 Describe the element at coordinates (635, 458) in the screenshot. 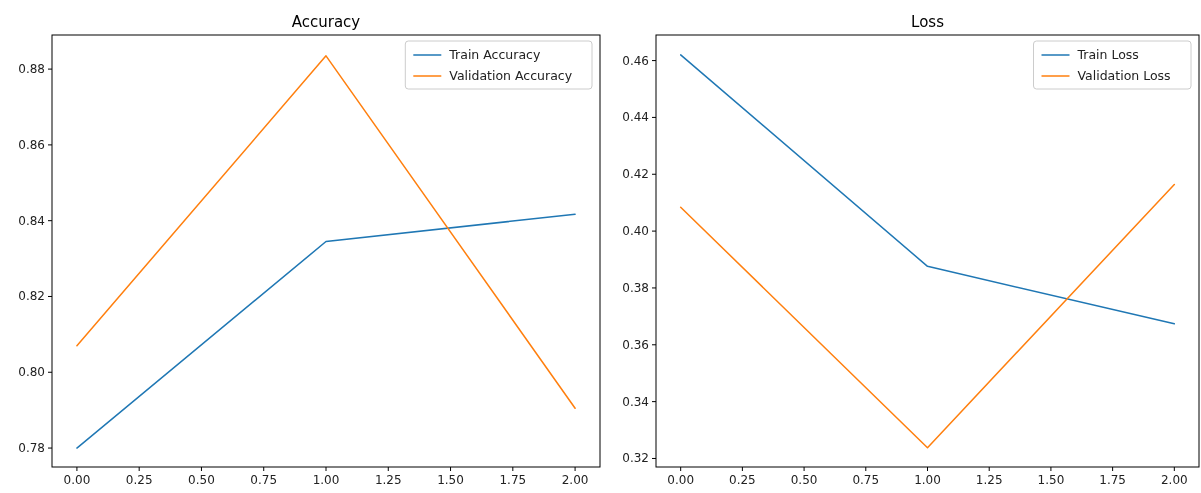

I see `y-tick-label: 0.32` at that location.